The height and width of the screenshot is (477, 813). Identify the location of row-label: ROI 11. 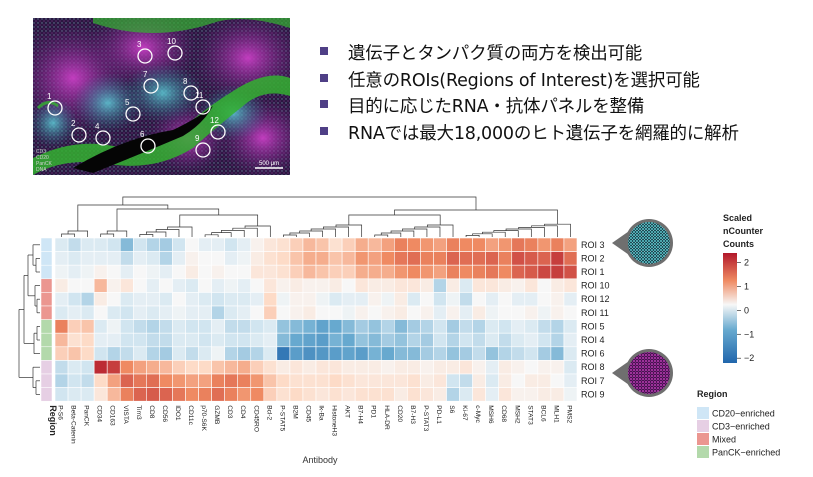
(595, 313).